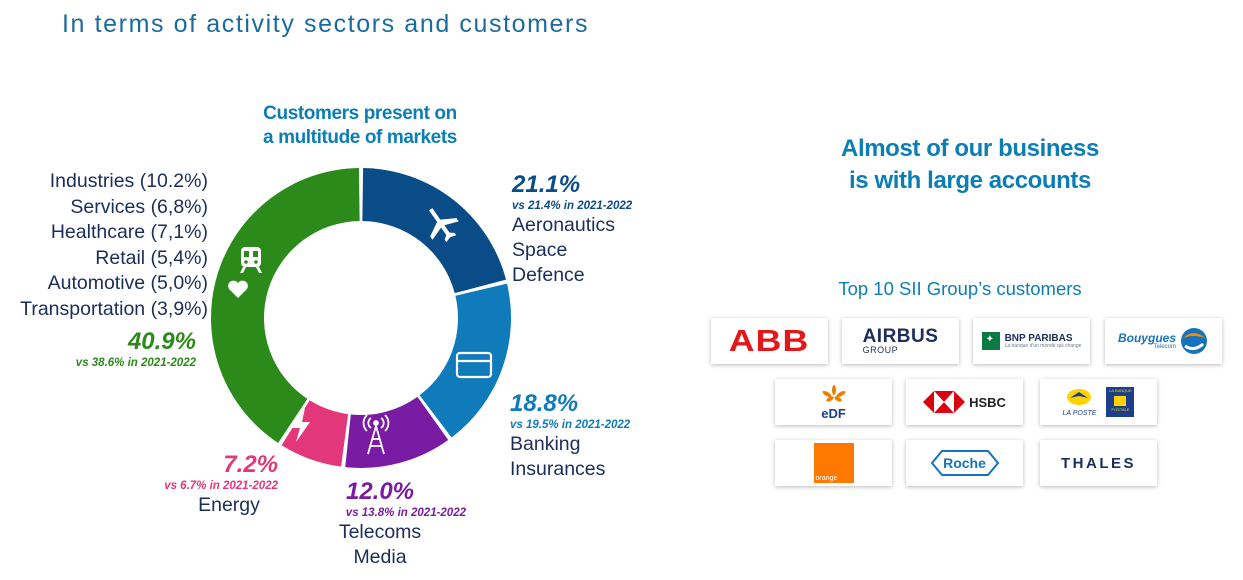 Image resolution: width=1243 pixels, height=580 pixels. I want to click on bouygues-ball-icon, so click(1194, 341).